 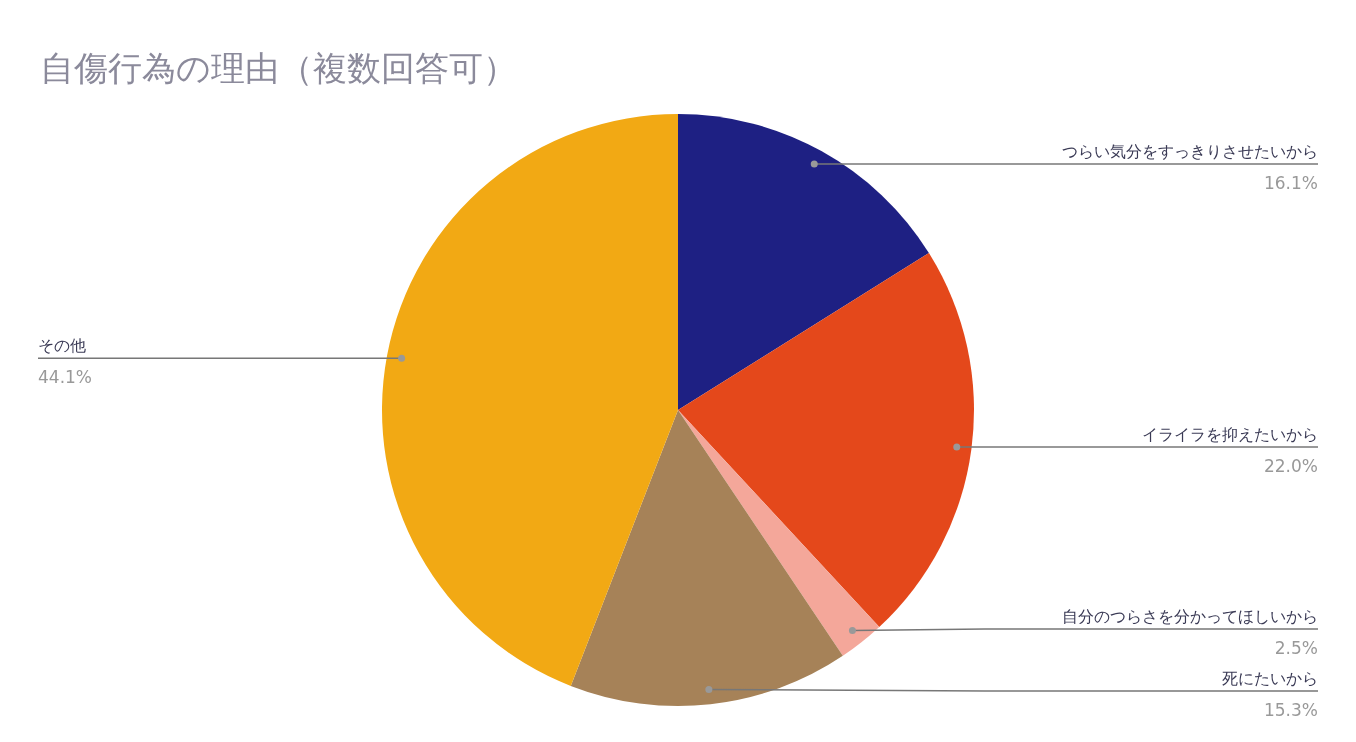 What do you see at coordinates (1290, 183) in the screenshot?
I see `data-label: 16.1%` at bounding box center [1290, 183].